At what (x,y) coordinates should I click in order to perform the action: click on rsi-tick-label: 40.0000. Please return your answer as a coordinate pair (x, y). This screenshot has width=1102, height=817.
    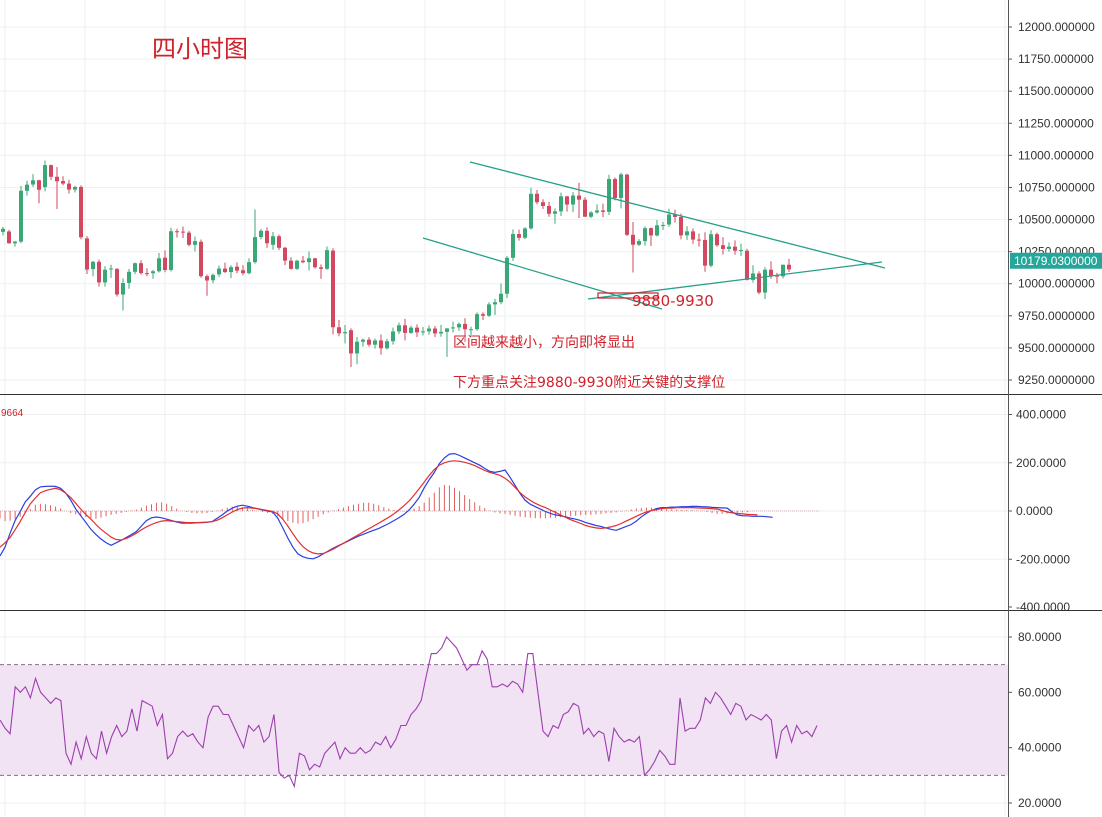
    Looking at the image, I should click on (1040, 748).